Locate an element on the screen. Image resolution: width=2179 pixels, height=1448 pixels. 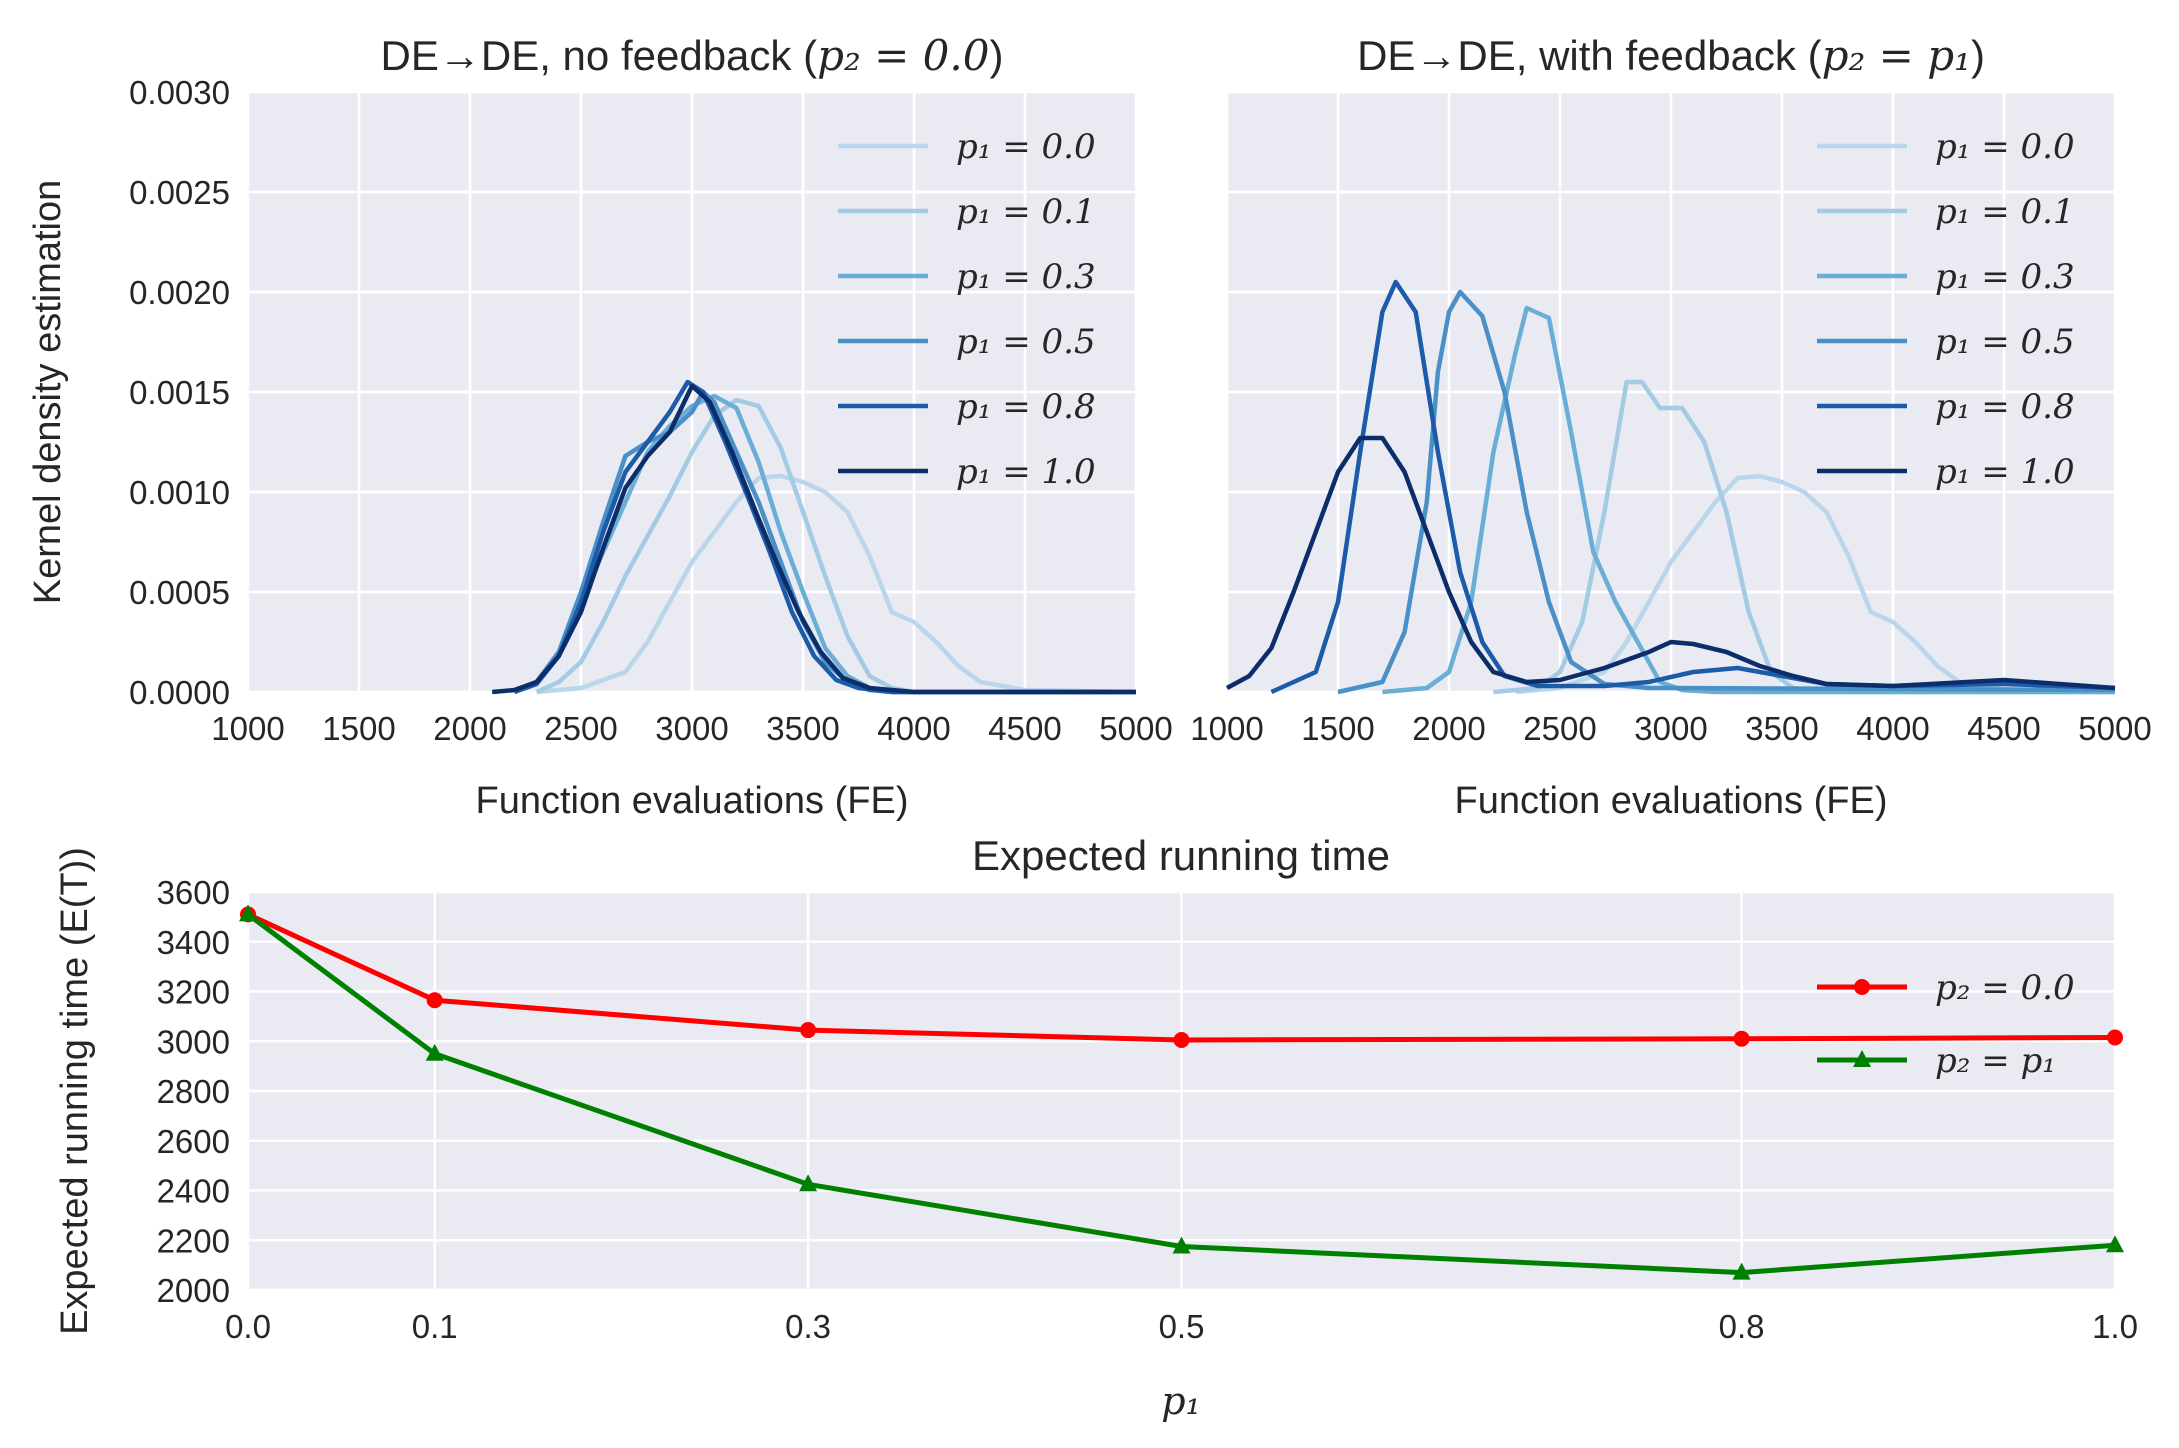
x-tick-label: 0.0 is located at coordinates (248, 1326).